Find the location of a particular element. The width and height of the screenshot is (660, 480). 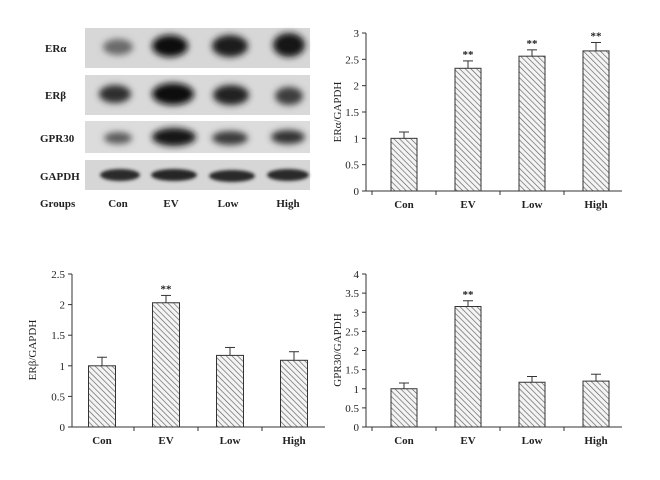

blot-row-label-gapdh: GAPDH is located at coordinates (60, 177).